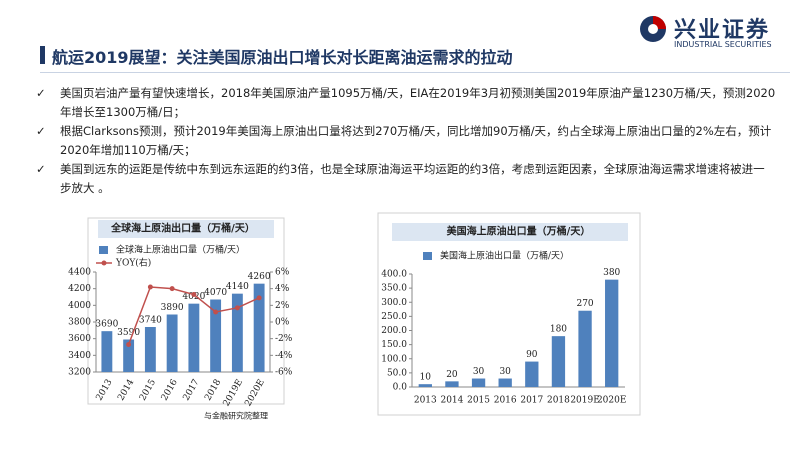  What do you see at coordinates (394, 289) in the screenshot?
I see `y-tick-label: 350.0` at bounding box center [394, 289].